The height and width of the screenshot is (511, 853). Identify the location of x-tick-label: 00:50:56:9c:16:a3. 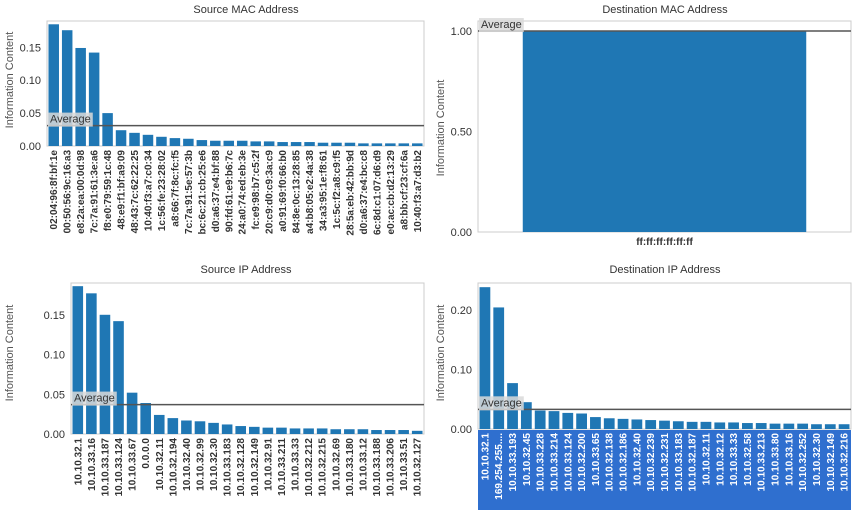
(68, 192).